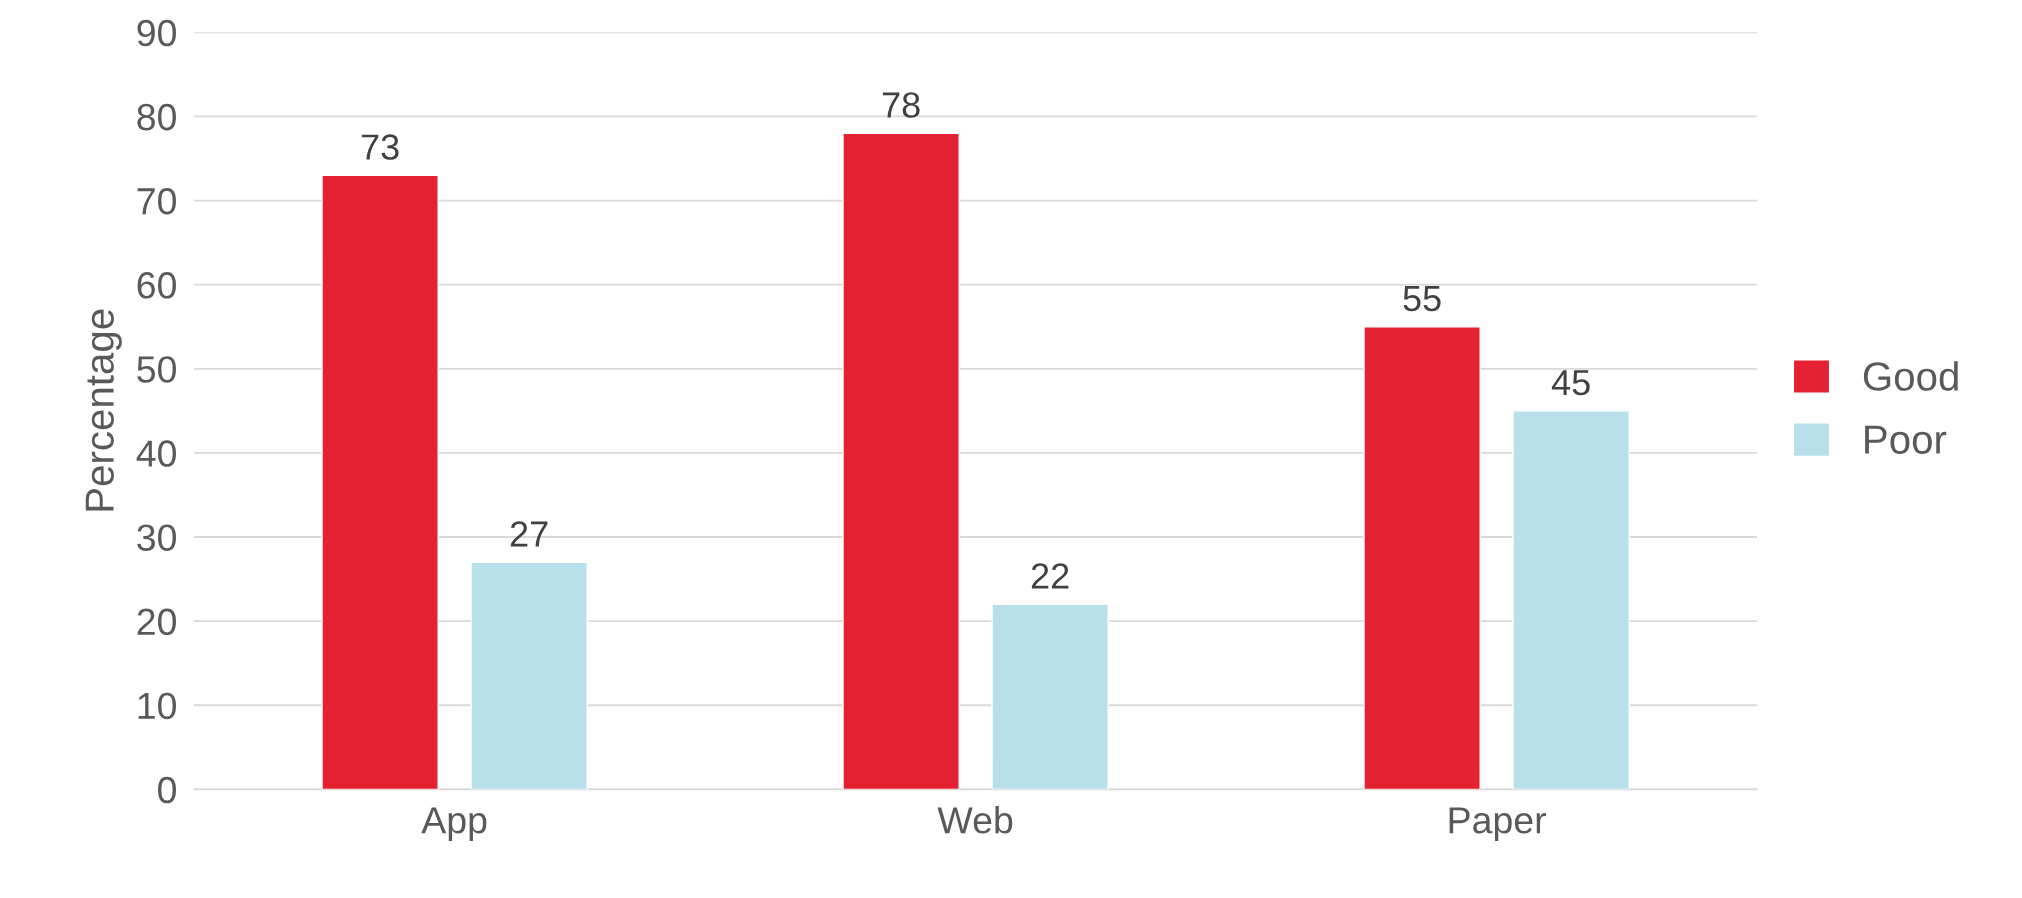 The width and height of the screenshot is (2022, 898). Describe the element at coordinates (1570, 383) in the screenshot. I see `data-label: 45` at that location.